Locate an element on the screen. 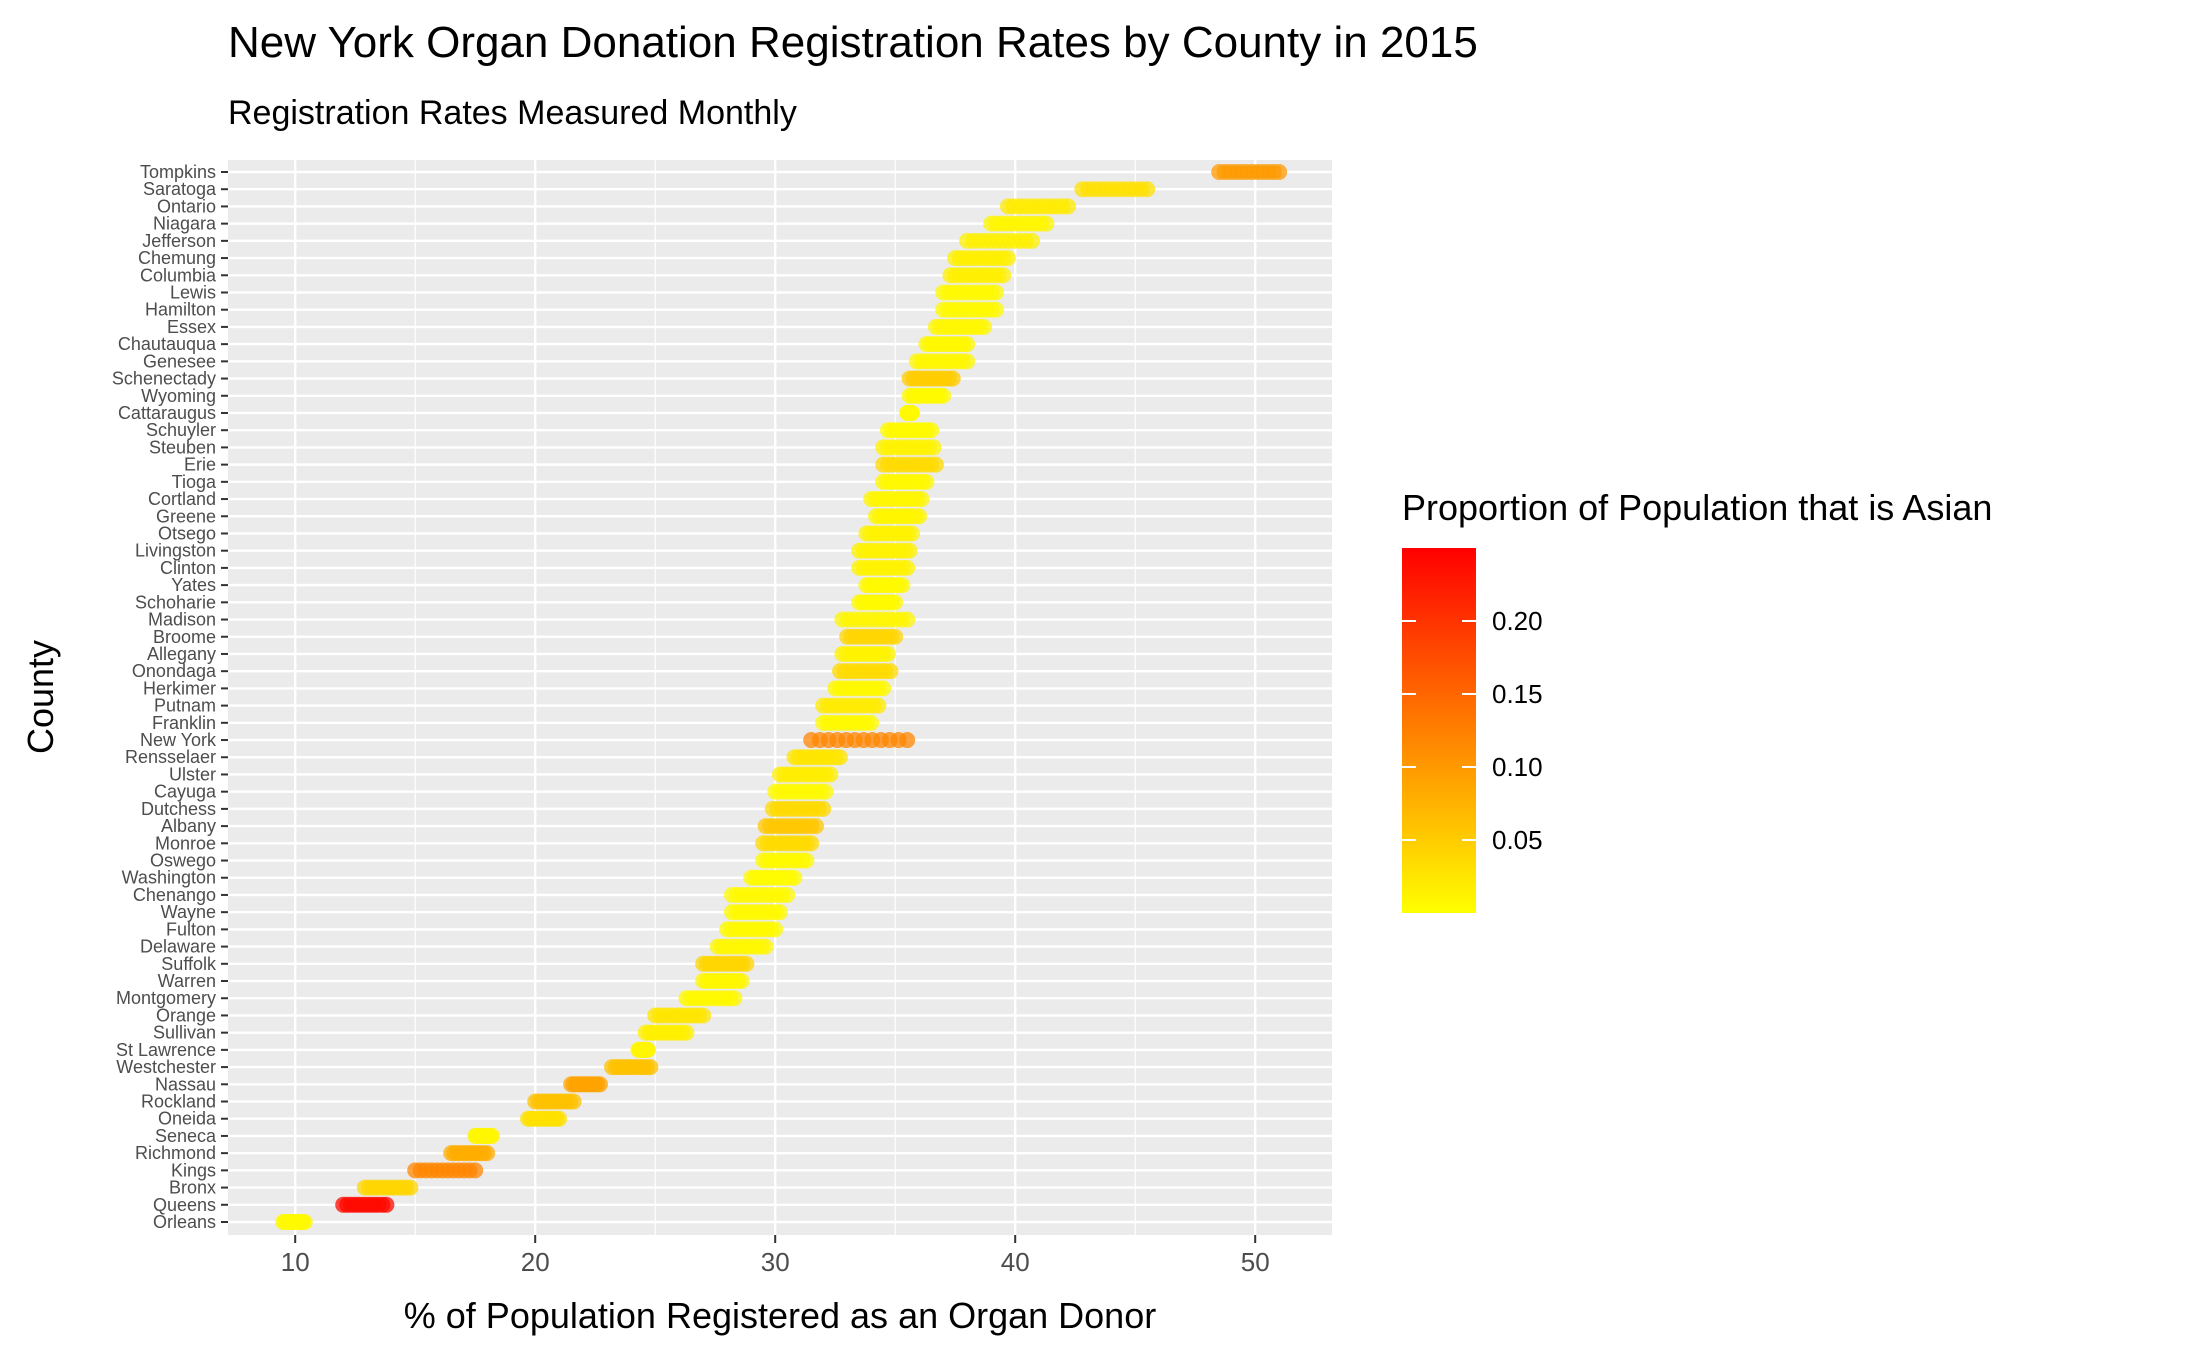 The height and width of the screenshot is (1351, 2187). y-tick-label: Greene is located at coordinates (186, 516).